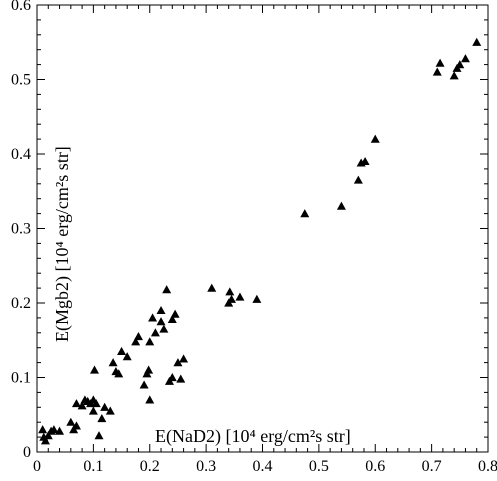 Image resolution: width=497 pixels, height=481 pixels. What do you see at coordinates (21, 80) in the screenshot?
I see `y-tick-label: 0.5` at bounding box center [21, 80].